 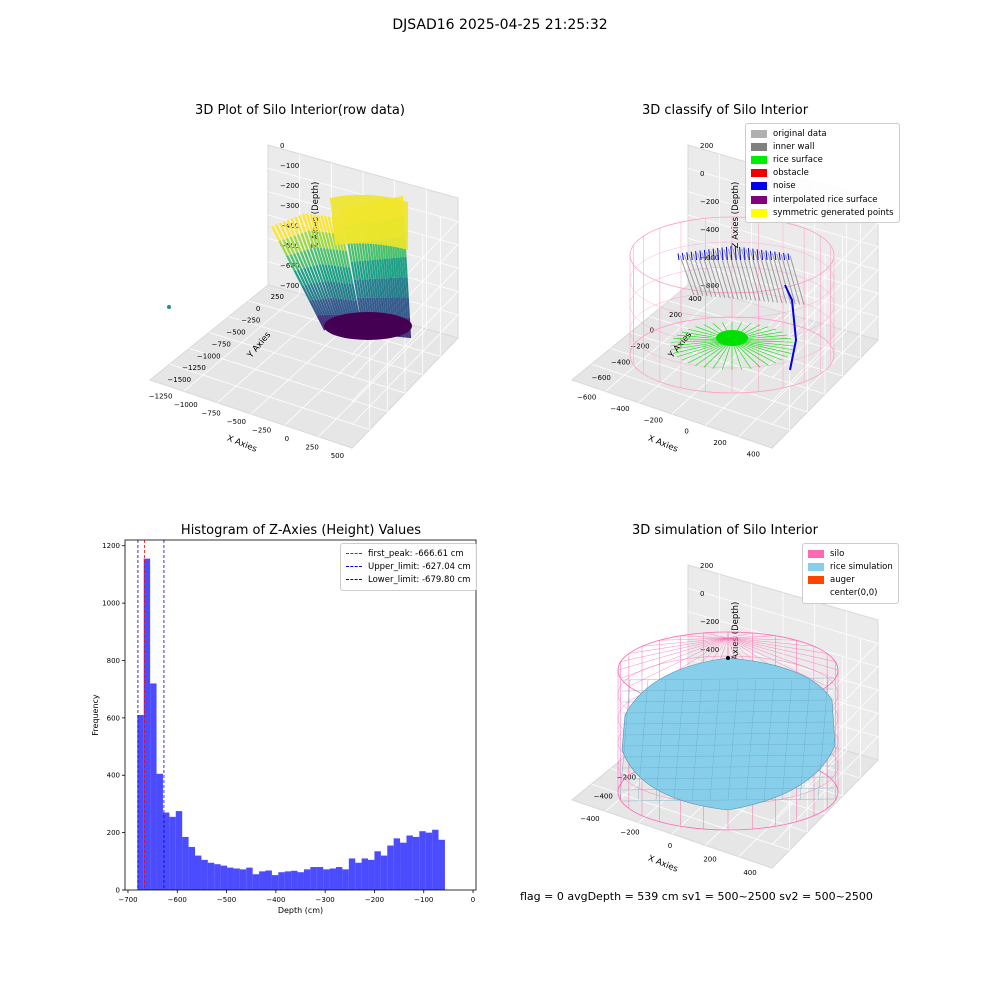 What do you see at coordinates (822, 146) in the screenshot?
I see `legend-entry: inner wall` at bounding box center [822, 146].